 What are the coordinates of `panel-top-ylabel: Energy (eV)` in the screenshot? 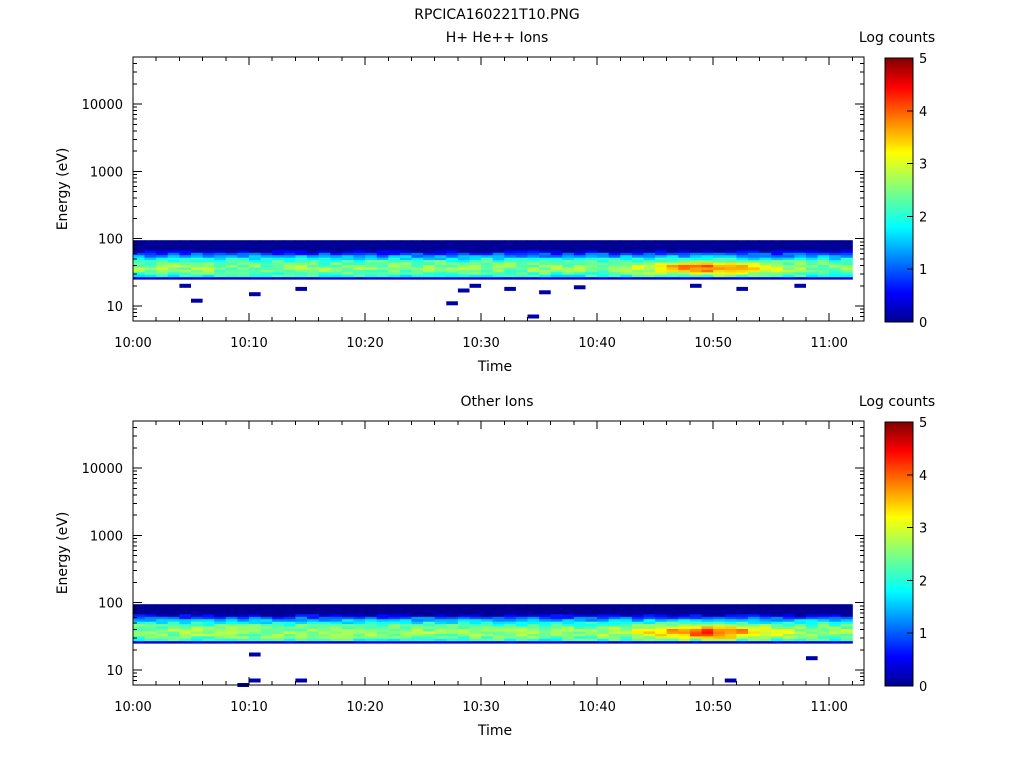 It's located at (63, 189).